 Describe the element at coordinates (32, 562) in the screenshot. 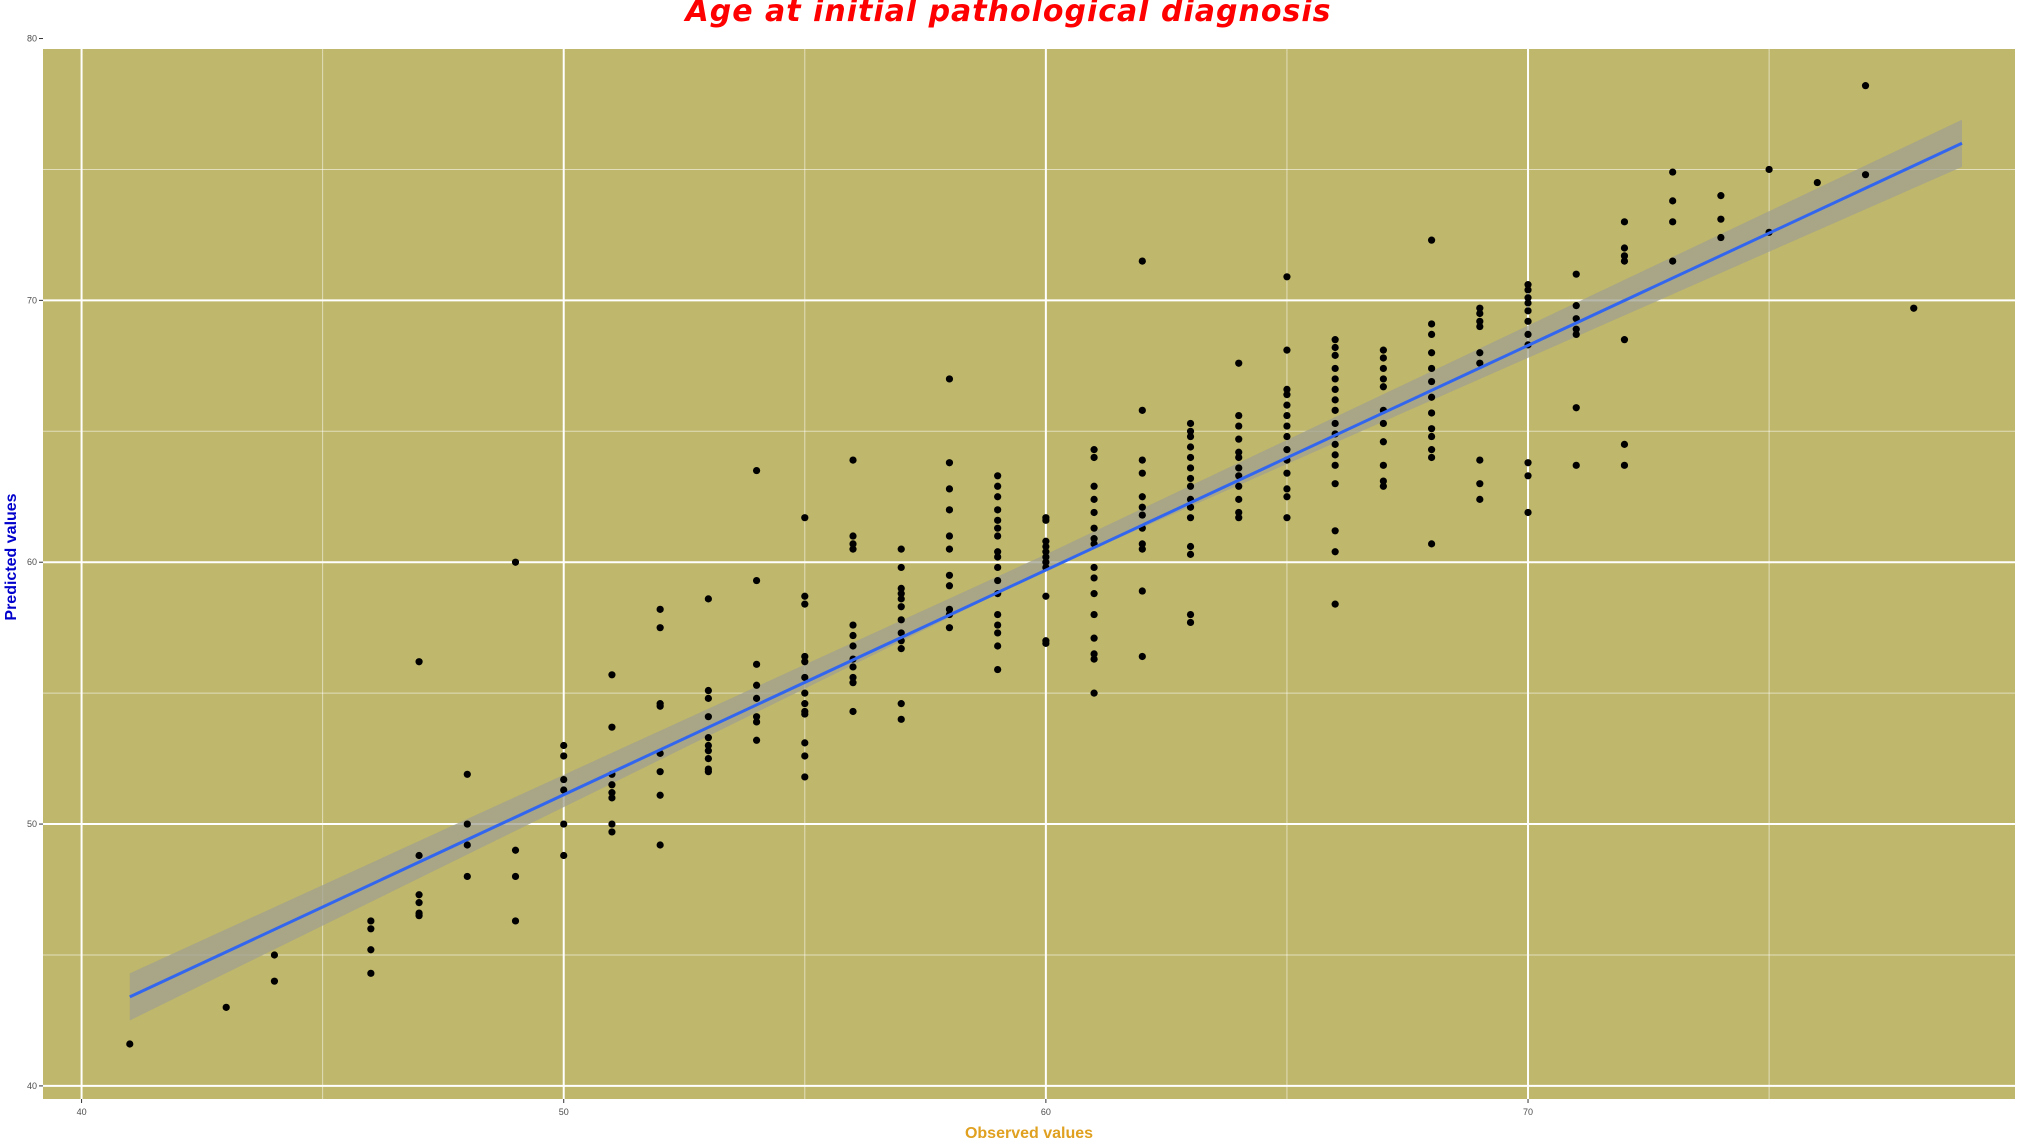

I see `y-tick-label: 60` at that location.